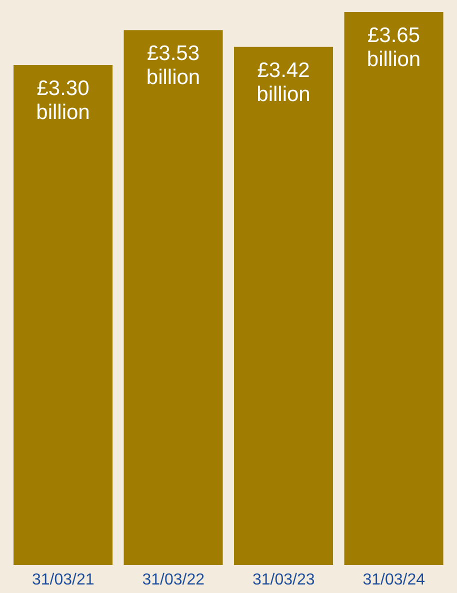 The height and width of the screenshot is (593, 457). I want to click on x-tick-label: 31/03/24, so click(394, 579).